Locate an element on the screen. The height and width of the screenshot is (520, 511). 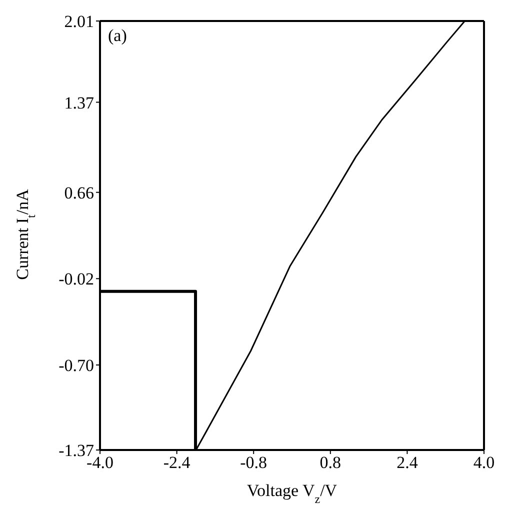
x-tick-label: 2.4 is located at coordinates (407, 462).